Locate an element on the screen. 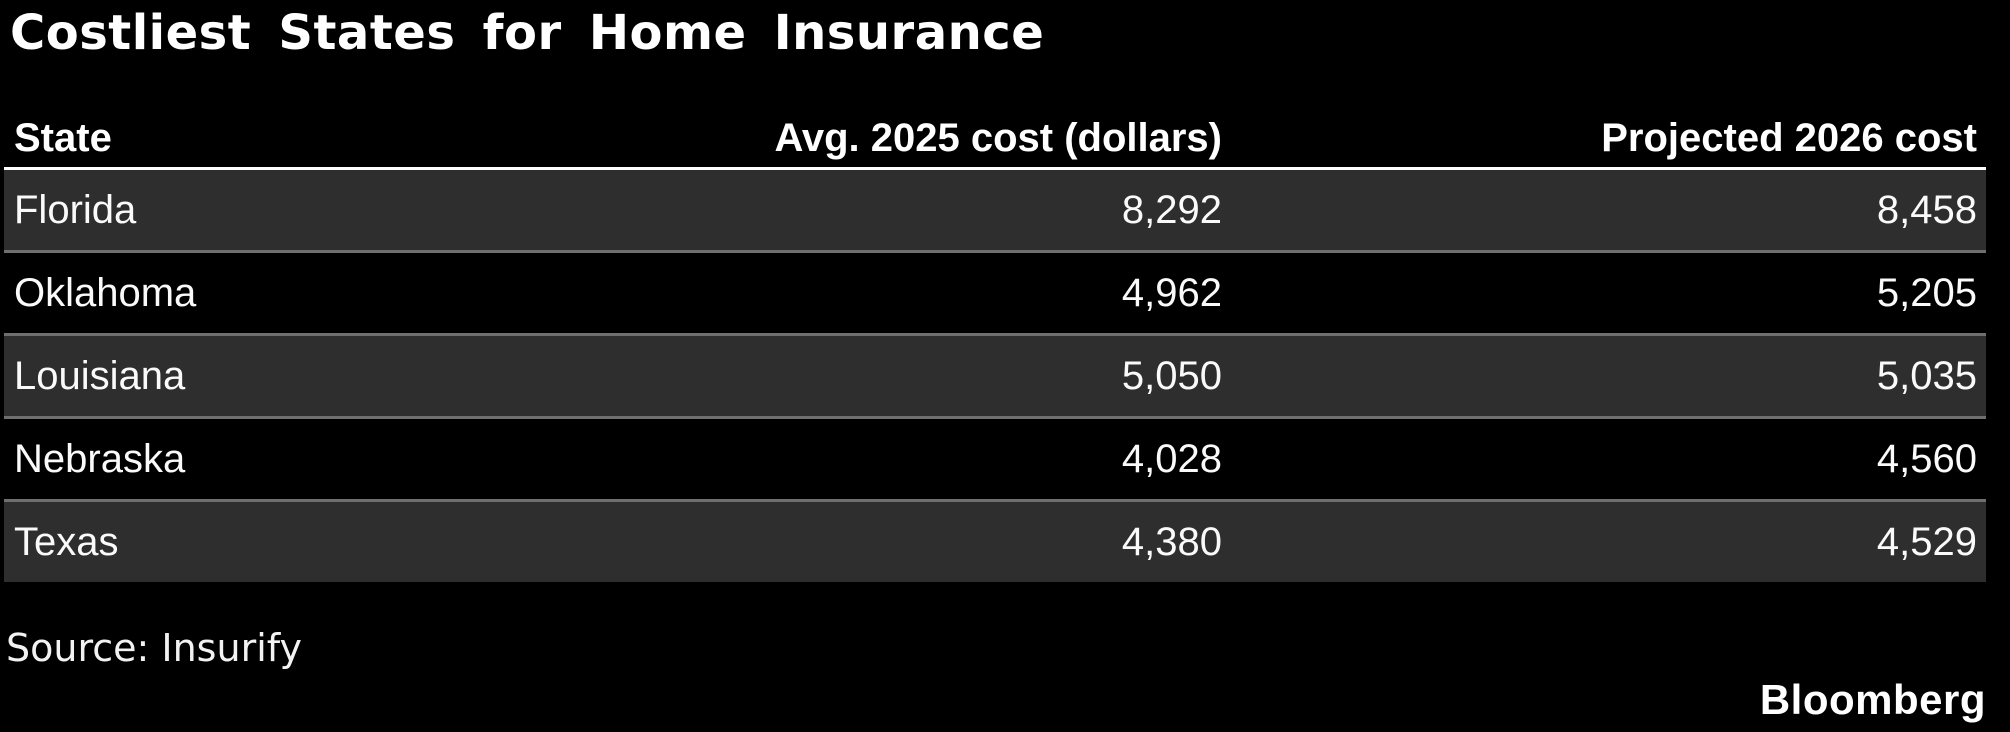  state-name: Nebraska is located at coordinates (100, 458).